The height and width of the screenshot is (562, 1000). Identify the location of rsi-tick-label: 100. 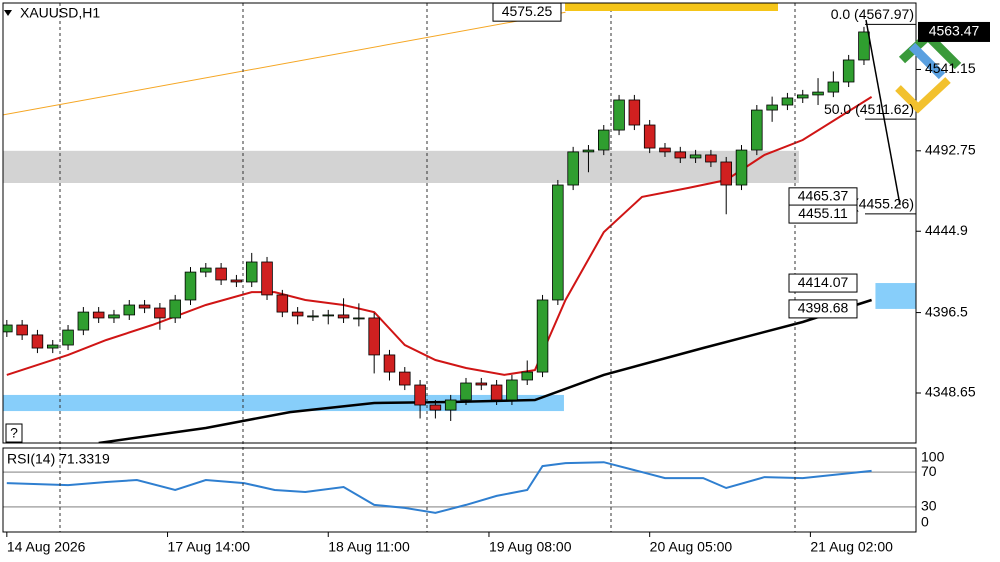
(933, 457).